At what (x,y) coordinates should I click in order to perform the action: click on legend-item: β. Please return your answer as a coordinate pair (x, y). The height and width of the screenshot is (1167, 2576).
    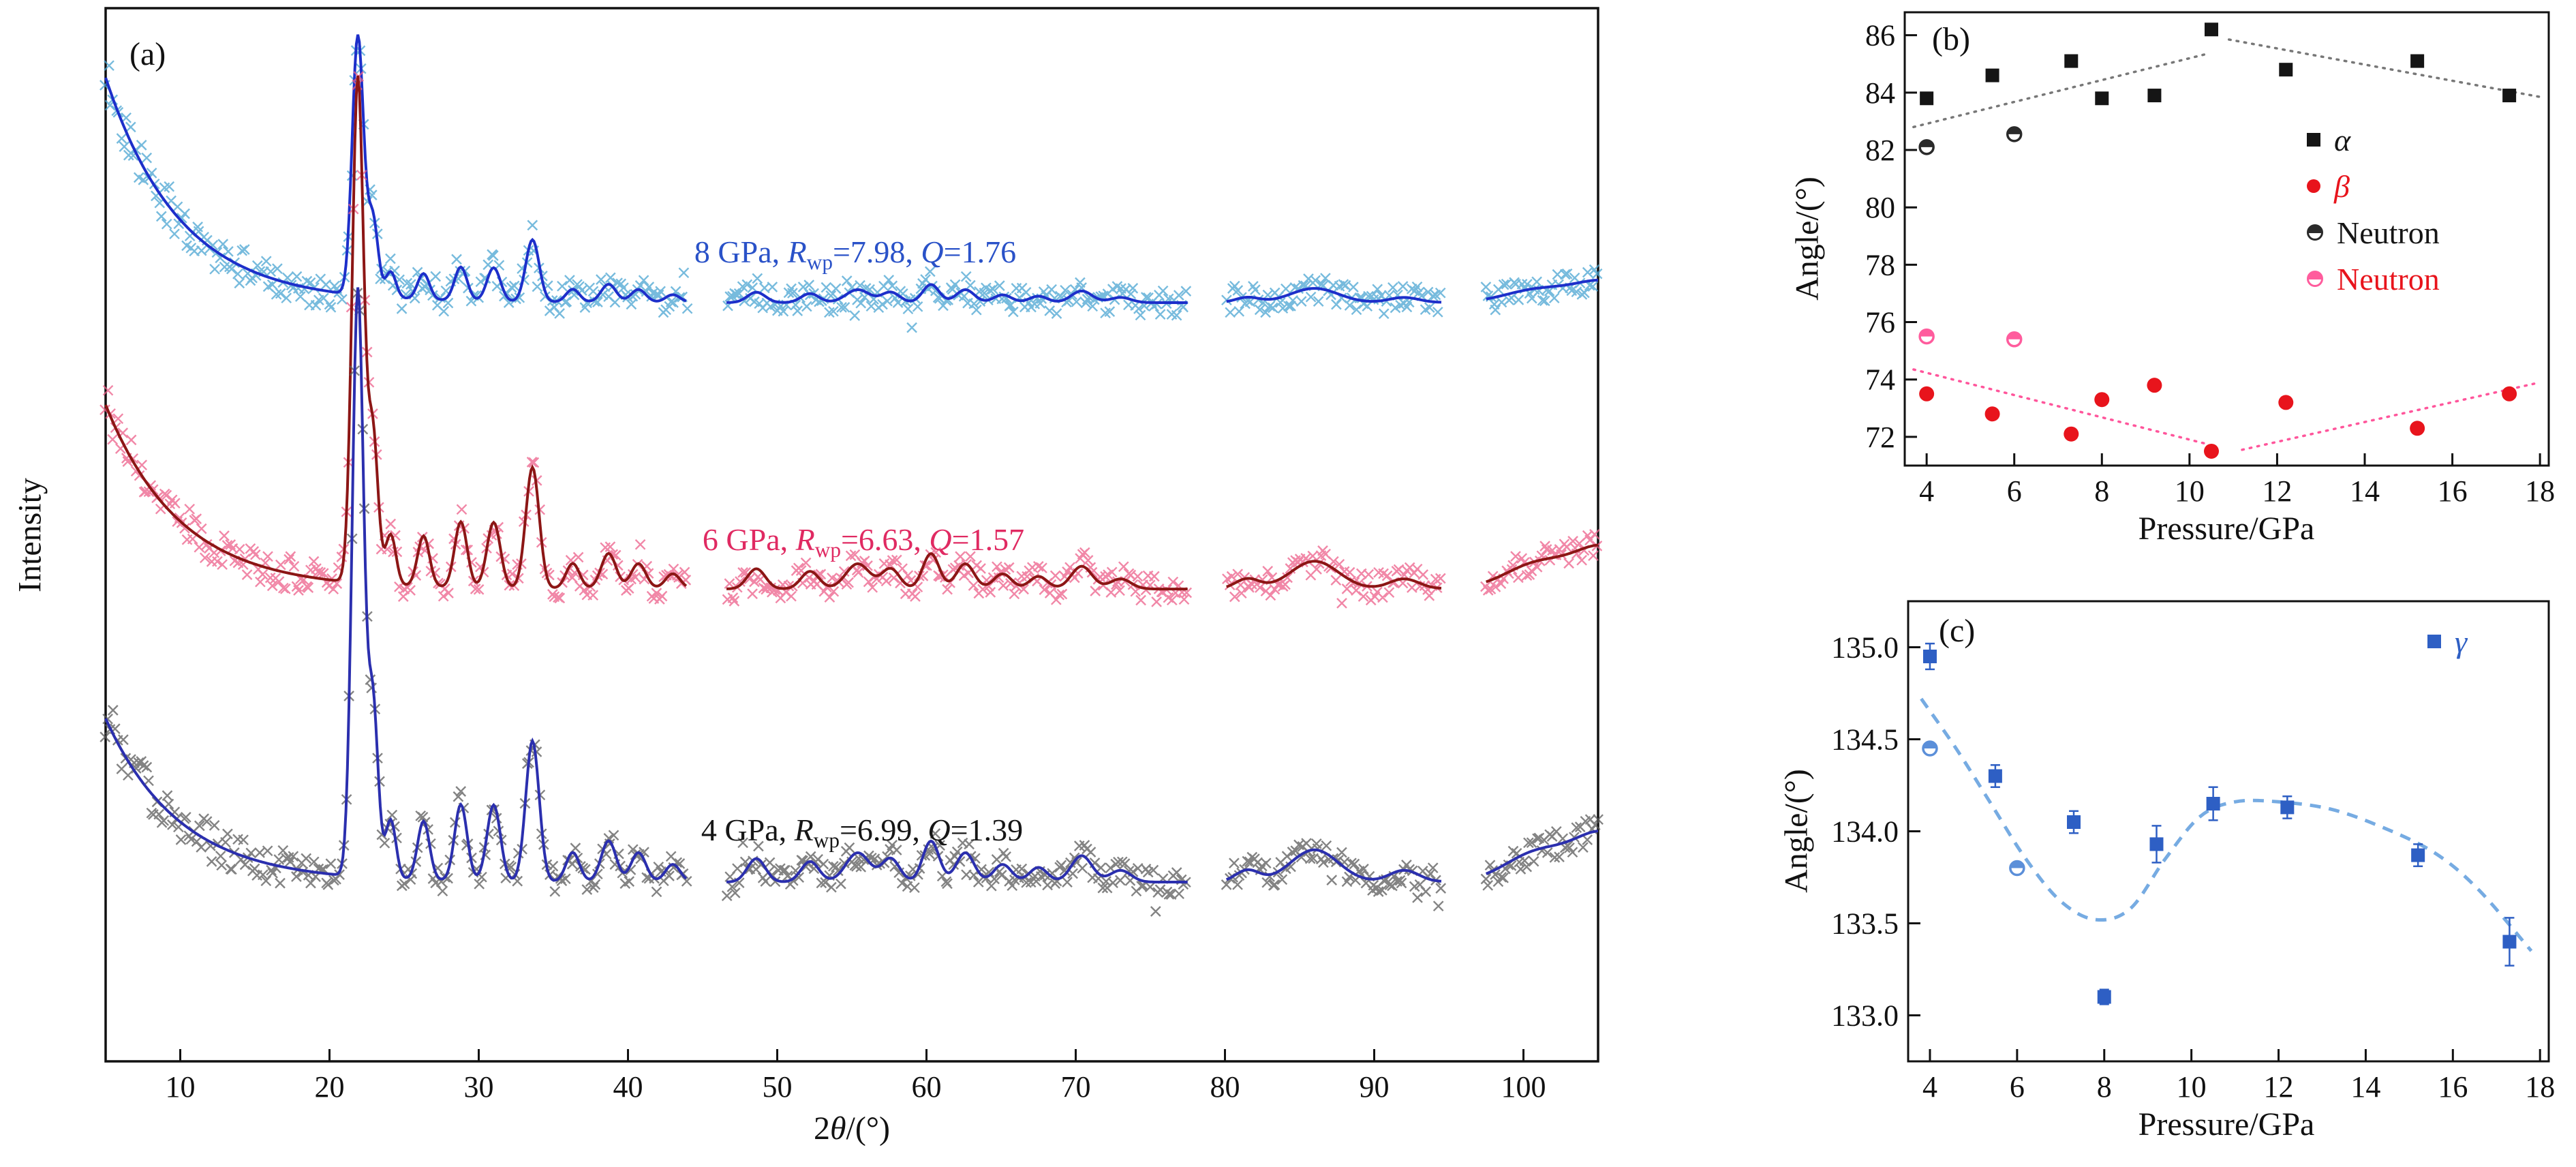
    Looking at the image, I should click on (2373, 186).